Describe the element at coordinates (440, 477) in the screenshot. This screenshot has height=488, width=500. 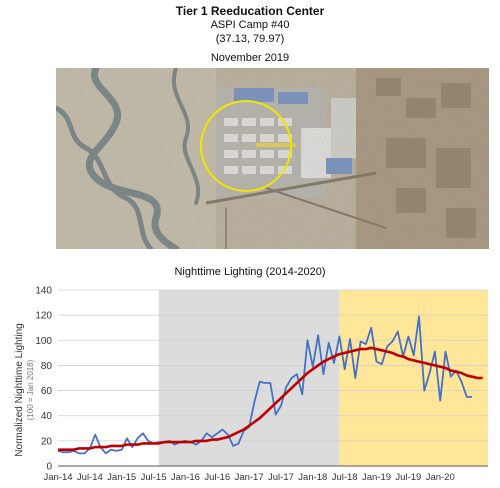
I see `x-tick-label: Jan-20` at that location.